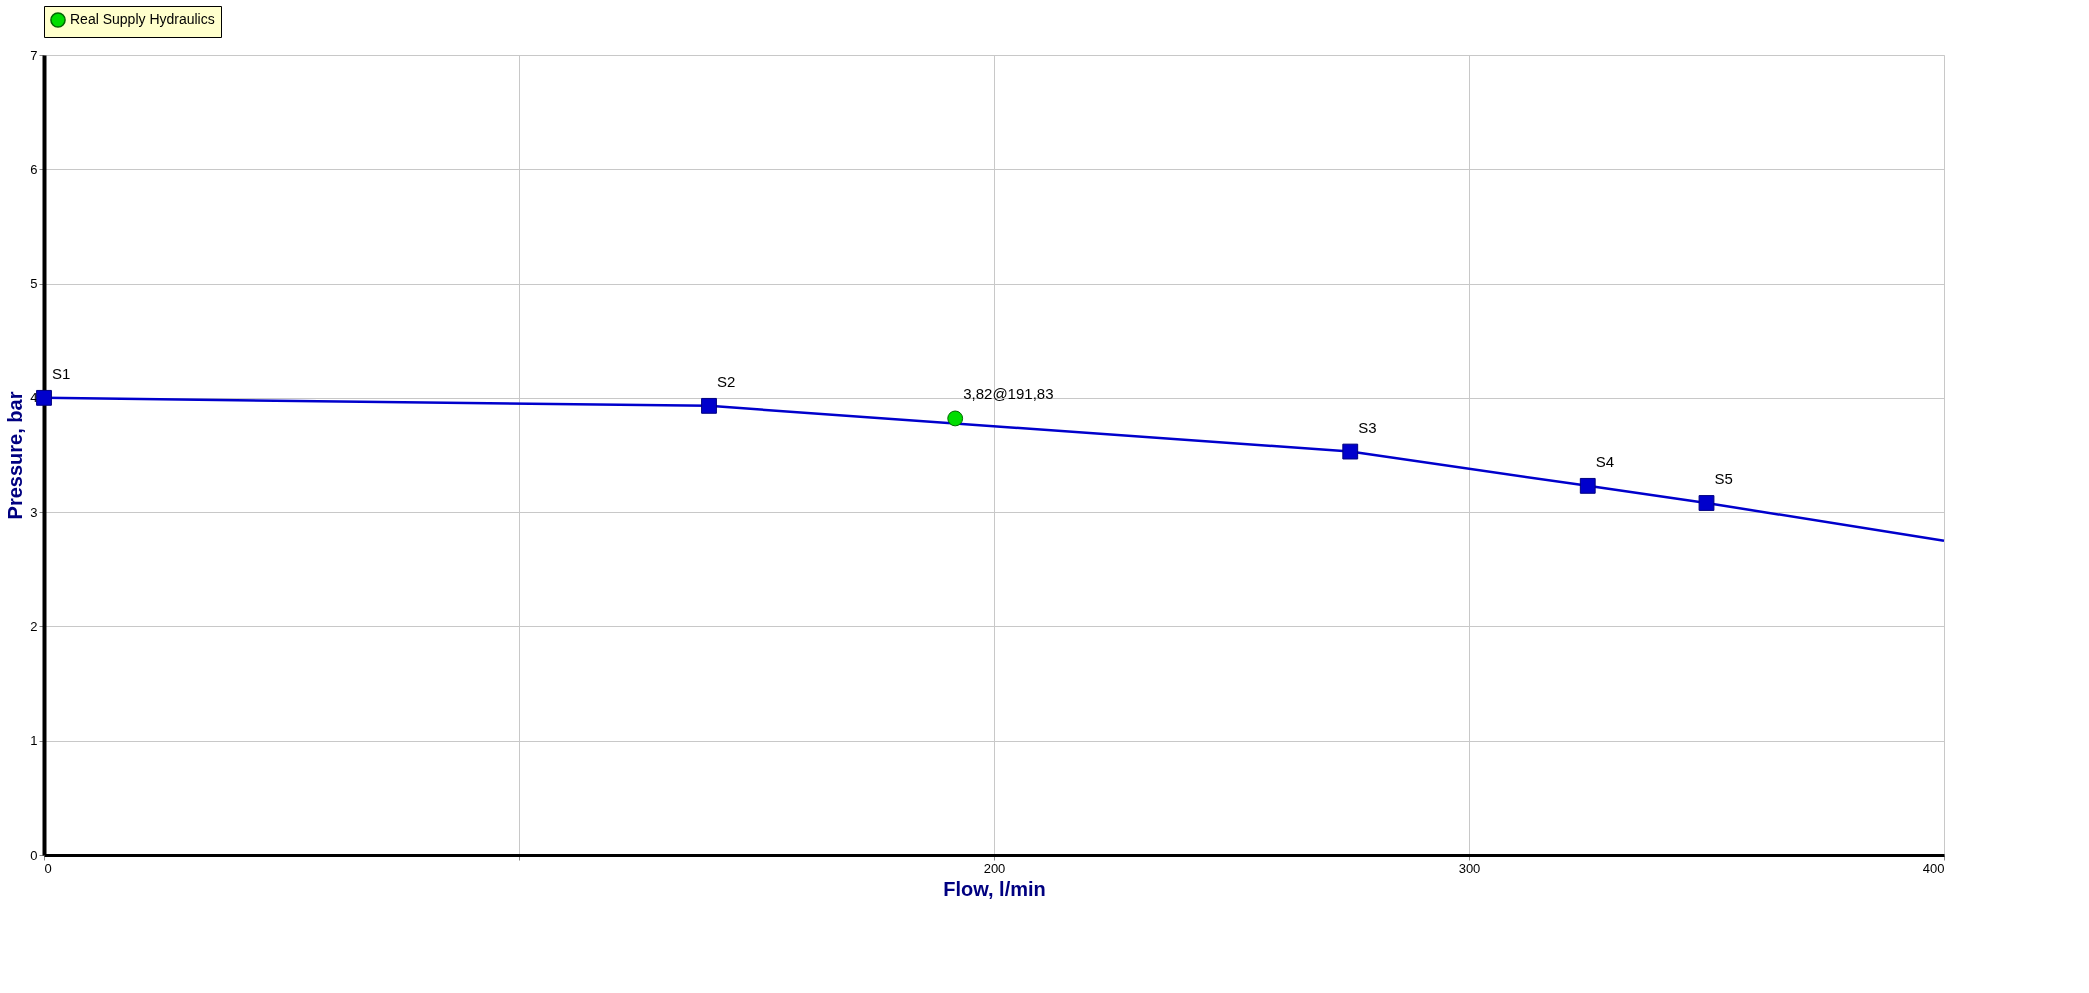 The width and height of the screenshot is (2089, 993). What do you see at coordinates (142, 19) in the screenshot?
I see `legend-label: Real Supply Hydraulics` at bounding box center [142, 19].